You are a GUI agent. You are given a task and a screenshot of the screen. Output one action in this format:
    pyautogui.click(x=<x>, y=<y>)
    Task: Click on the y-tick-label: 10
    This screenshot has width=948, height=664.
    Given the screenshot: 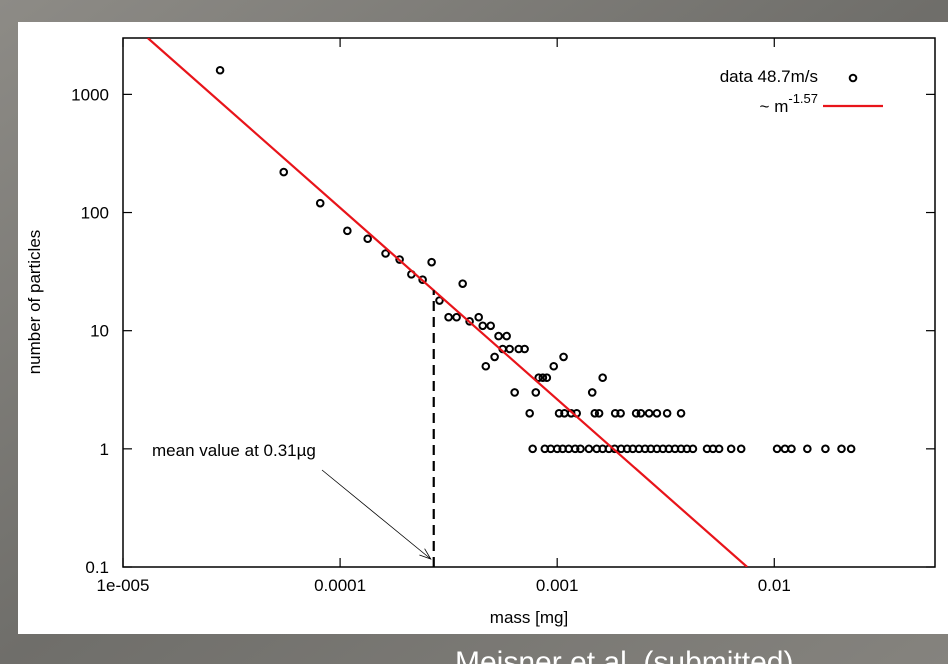 What is the action you would take?
    pyautogui.click(x=99, y=331)
    